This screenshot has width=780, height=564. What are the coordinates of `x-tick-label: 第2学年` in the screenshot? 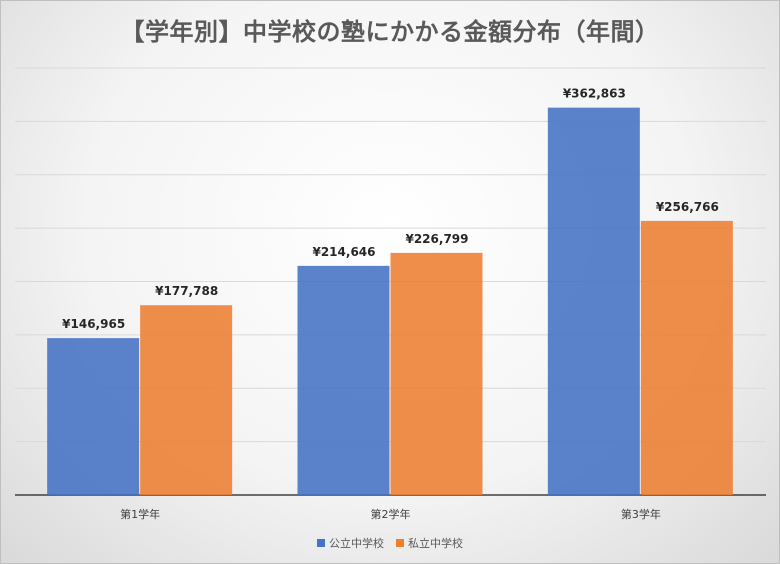 It's located at (391, 514).